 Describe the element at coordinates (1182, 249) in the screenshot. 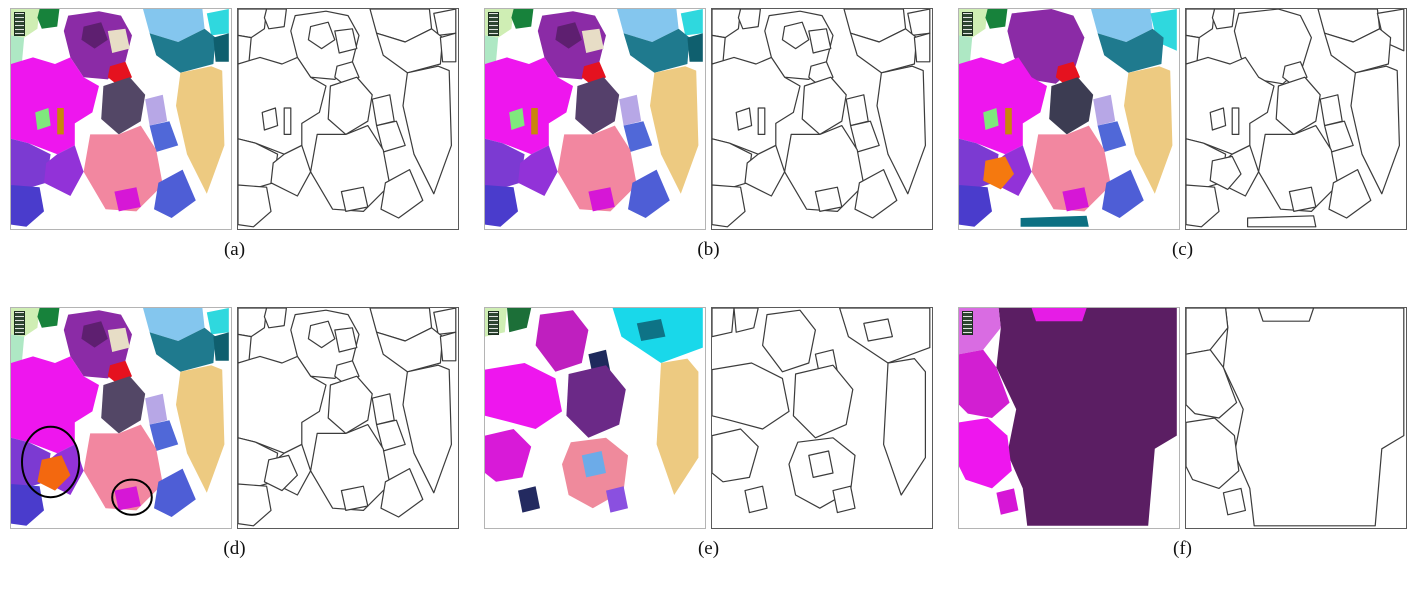

I see `subfigure-caption: (c)` at that location.